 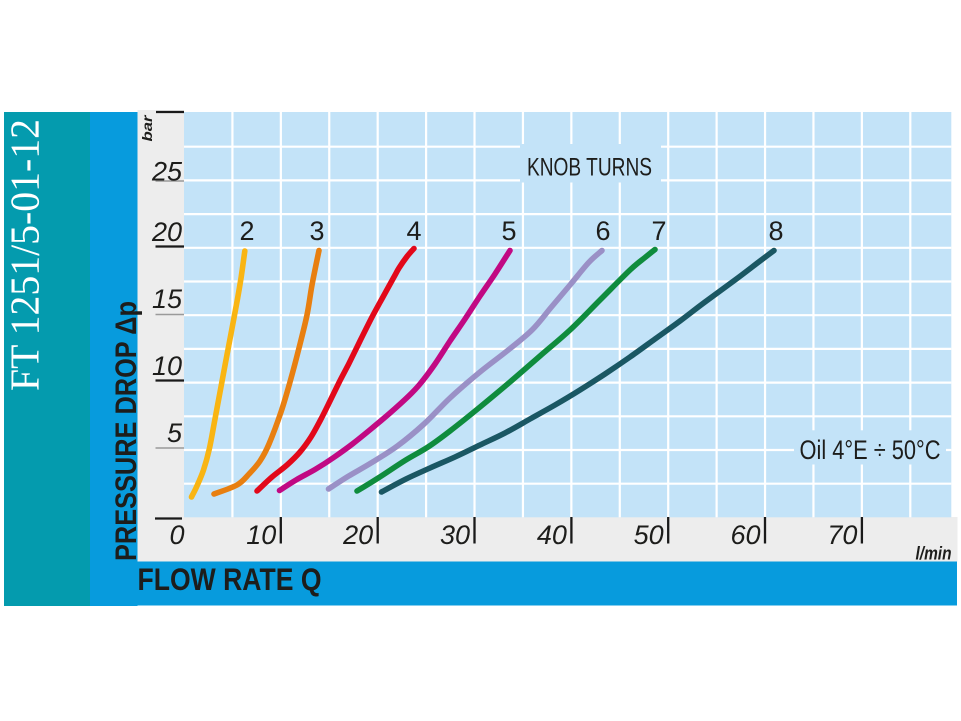 What do you see at coordinates (316, 231) in the screenshot?
I see `svg-text: 3` at bounding box center [316, 231].